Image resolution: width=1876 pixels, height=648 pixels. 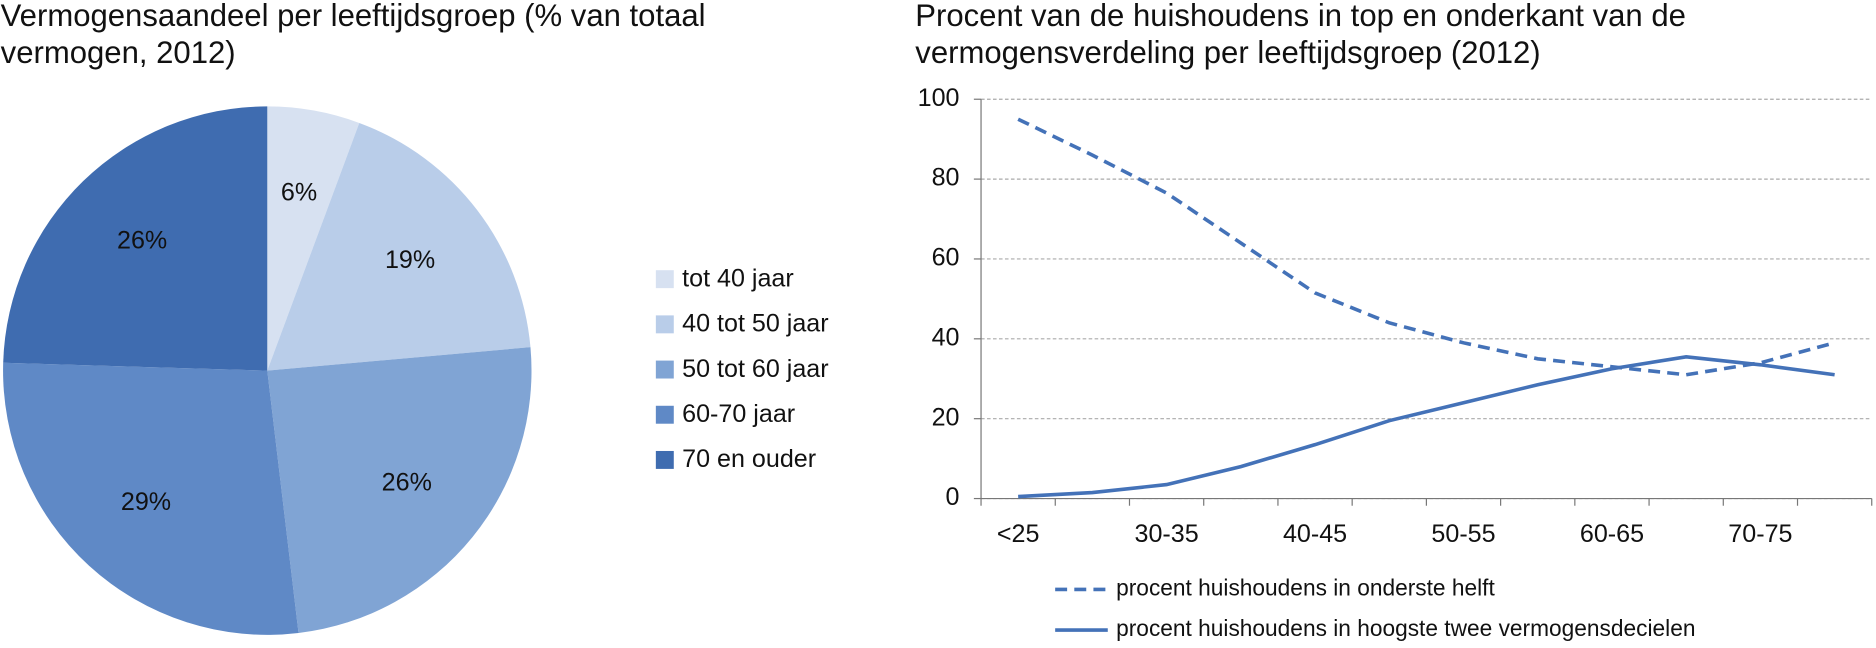 I want to click on x-tick-label: 60-65, so click(x=1612, y=534).